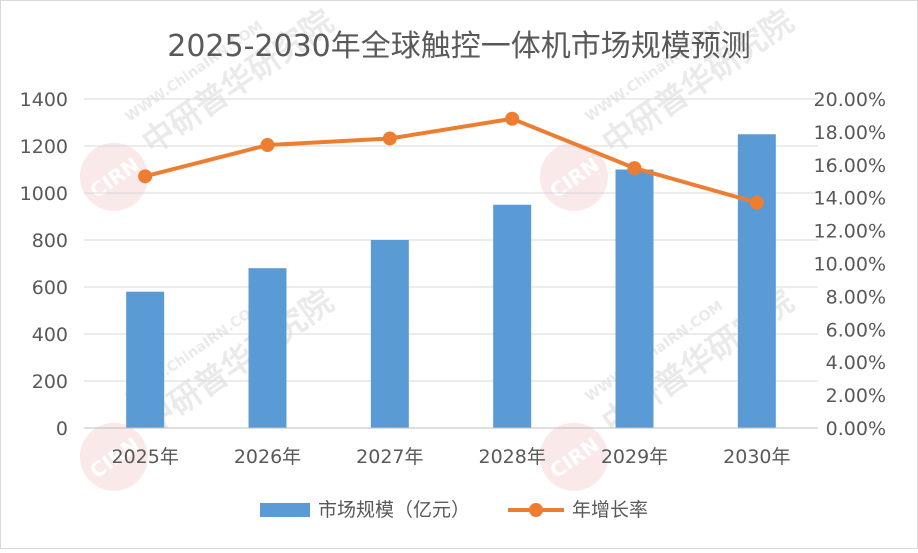  Describe the element at coordinates (44, 100) in the screenshot. I see `y-left-tick-label: 1400` at that location.